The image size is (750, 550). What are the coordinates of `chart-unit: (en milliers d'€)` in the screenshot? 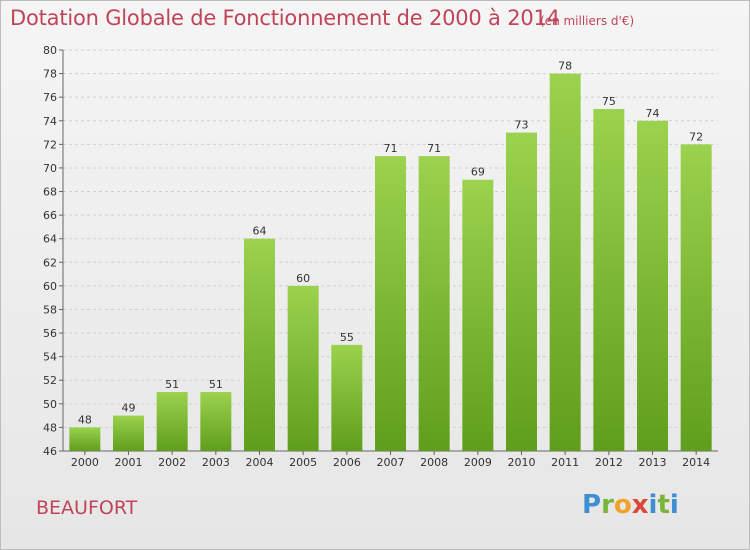 It's located at (587, 21).